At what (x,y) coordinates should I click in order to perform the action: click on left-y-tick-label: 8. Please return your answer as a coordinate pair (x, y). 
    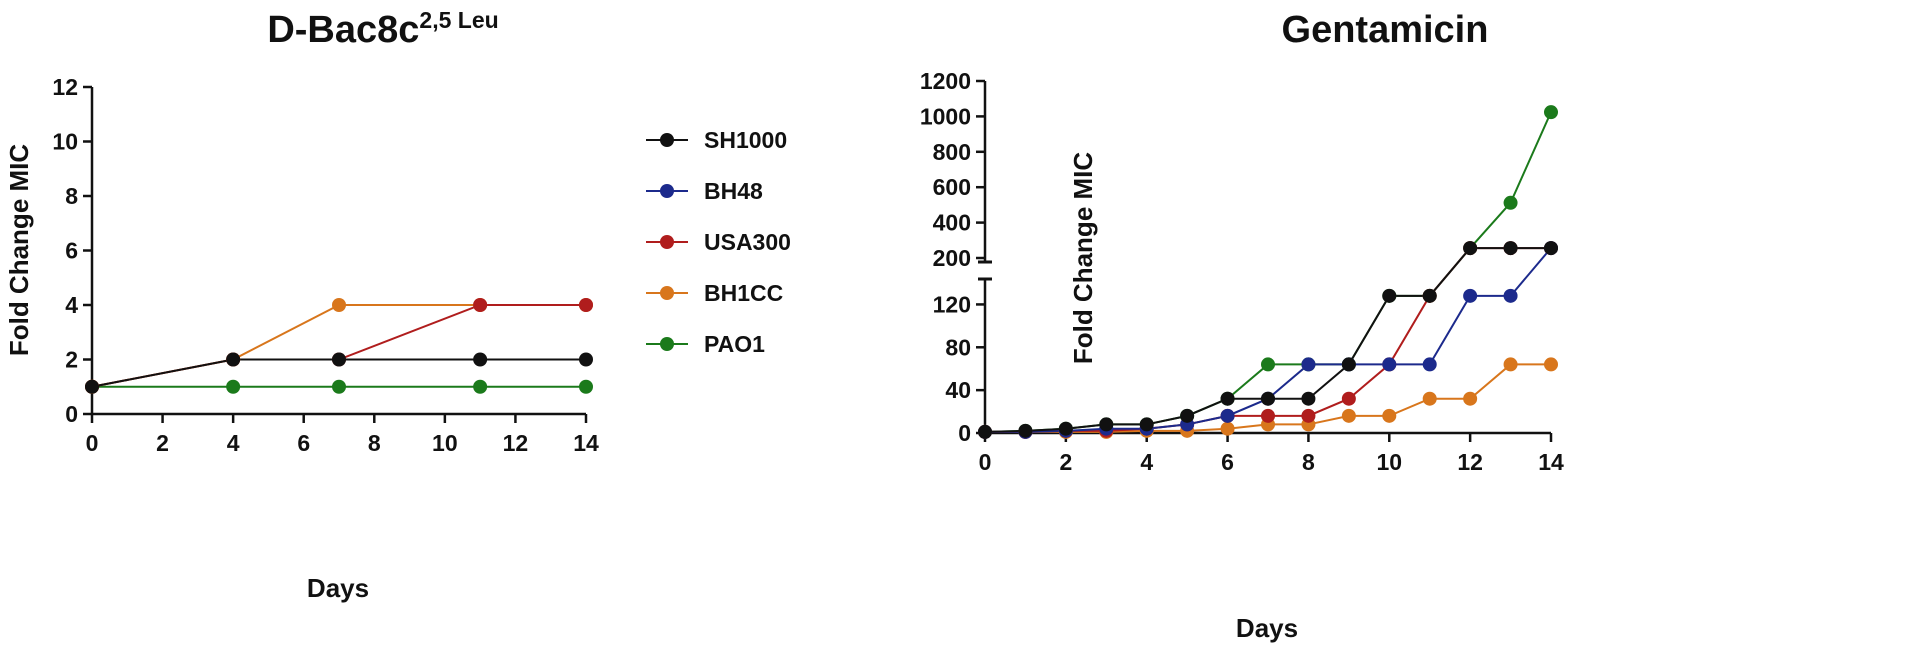
    Looking at the image, I should click on (71, 196).